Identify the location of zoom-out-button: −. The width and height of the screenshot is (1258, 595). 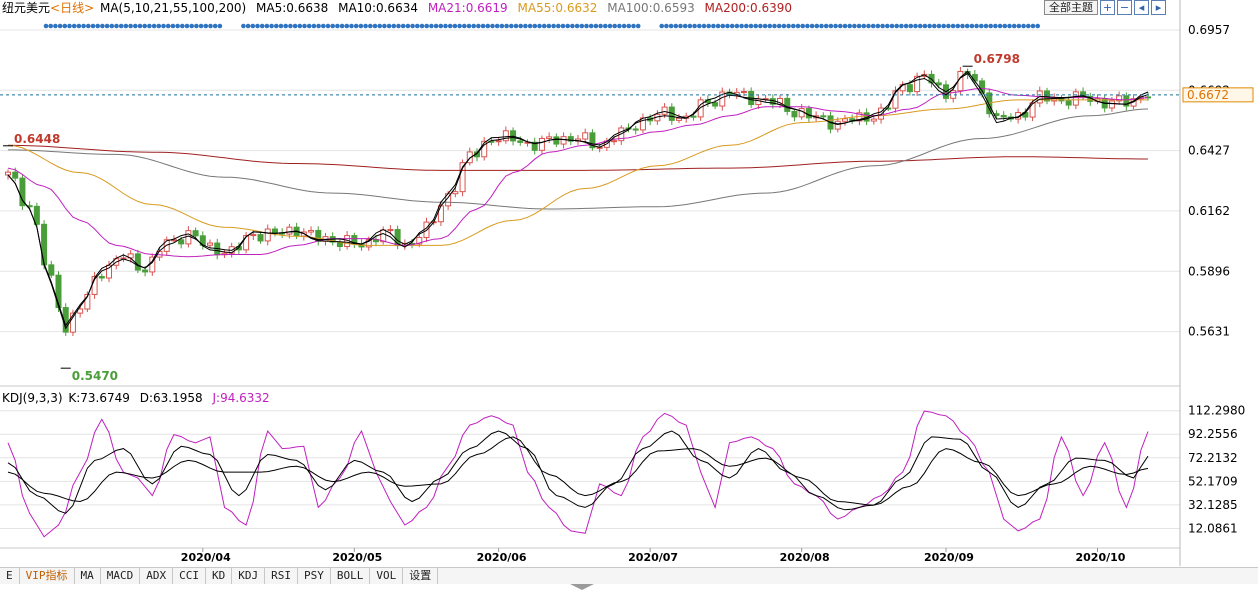
(1124, 7).